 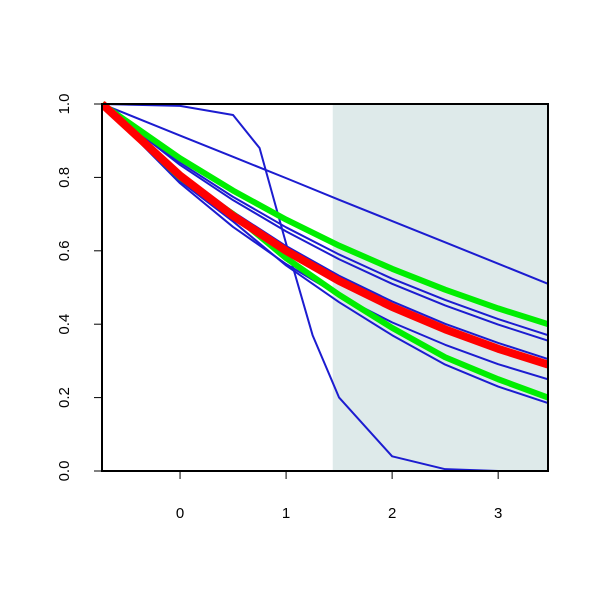 What do you see at coordinates (498, 513) in the screenshot?
I see `x-tick-label: 3` at bounding box center [498, 513].